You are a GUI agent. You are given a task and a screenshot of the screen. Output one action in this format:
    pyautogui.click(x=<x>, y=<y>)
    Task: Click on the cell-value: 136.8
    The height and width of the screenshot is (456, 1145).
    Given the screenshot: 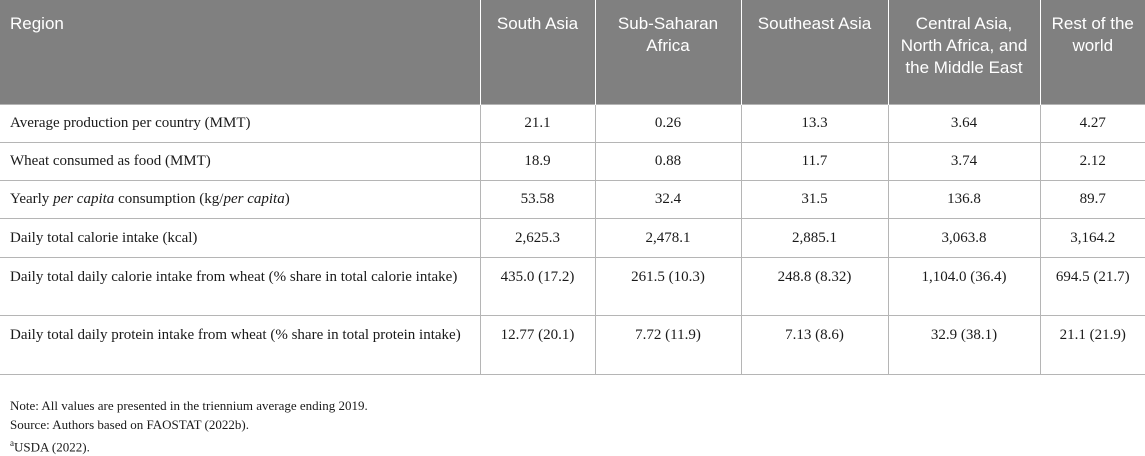 What is the action you would take?
    pyautogui.click(x=964, y=199)
    